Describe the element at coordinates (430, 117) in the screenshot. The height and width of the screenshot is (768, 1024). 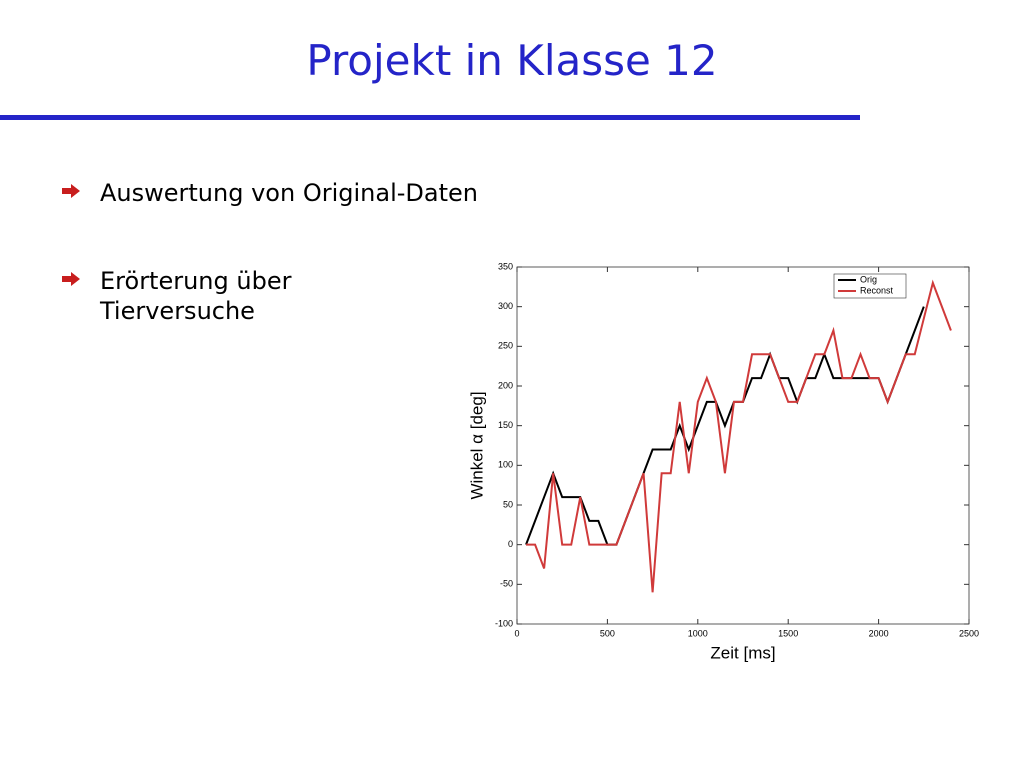
I see `title-rule` at that location.